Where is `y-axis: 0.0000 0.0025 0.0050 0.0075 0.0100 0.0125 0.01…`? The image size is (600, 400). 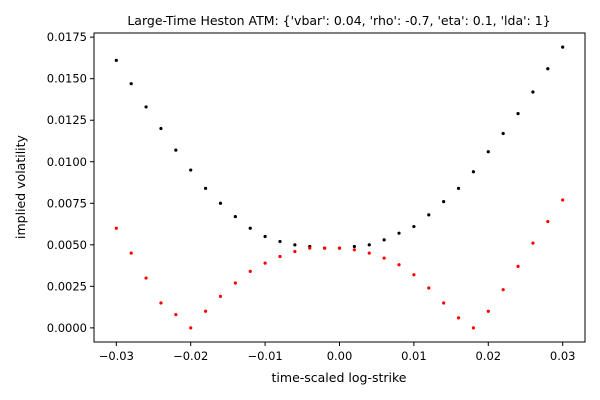 y-axis: 0.0000 0.0025 0.0050 0.0075 0.0100 0.0125 0.01… is located at coordinates (70, 182).